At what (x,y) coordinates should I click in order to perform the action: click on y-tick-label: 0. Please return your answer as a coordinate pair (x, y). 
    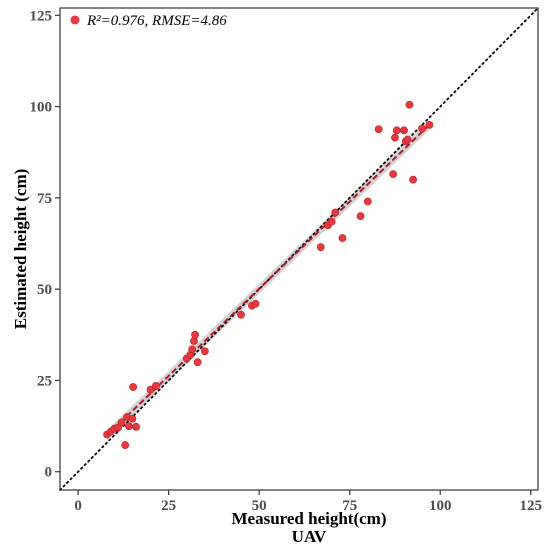
    Looking at the image, I should click on (49, 473).